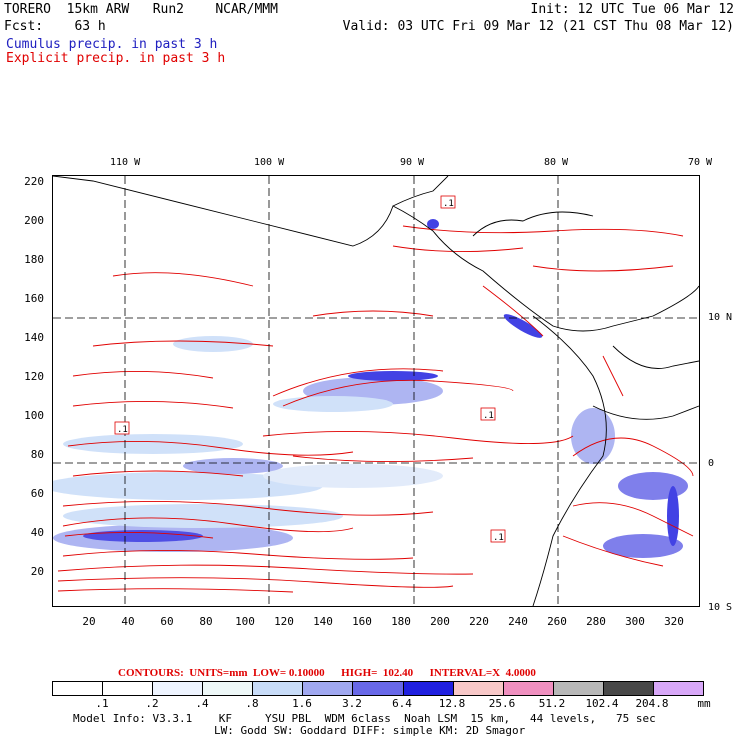 The image size is (740, 740). What do you see at coordinates (125, 162) in the screenshot?
I see `lon-label-110w: 110 W` at bounding box center [125, 162].